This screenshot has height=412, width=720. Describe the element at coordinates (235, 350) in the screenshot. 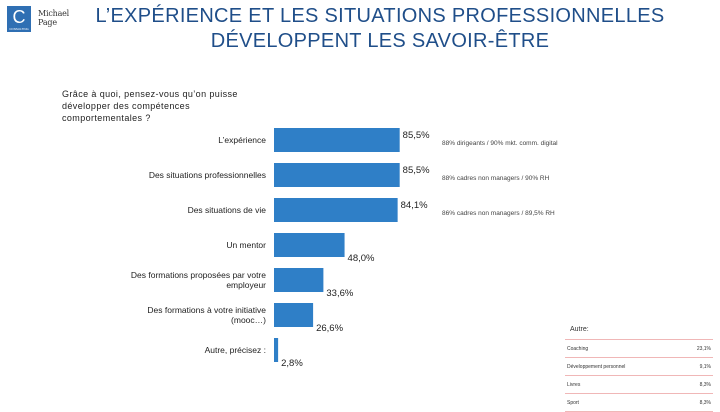

I see `category-label: Autre, précisez :` at that location.